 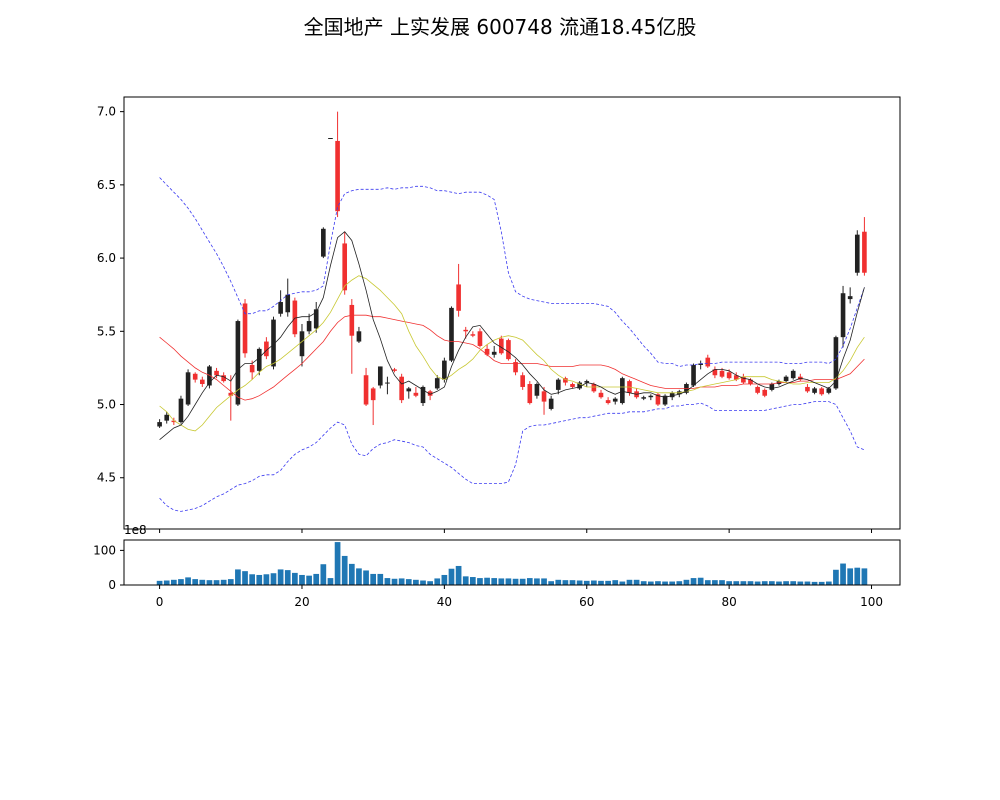 I want to click on volume-axes-frame, so click(x=512, y=562).